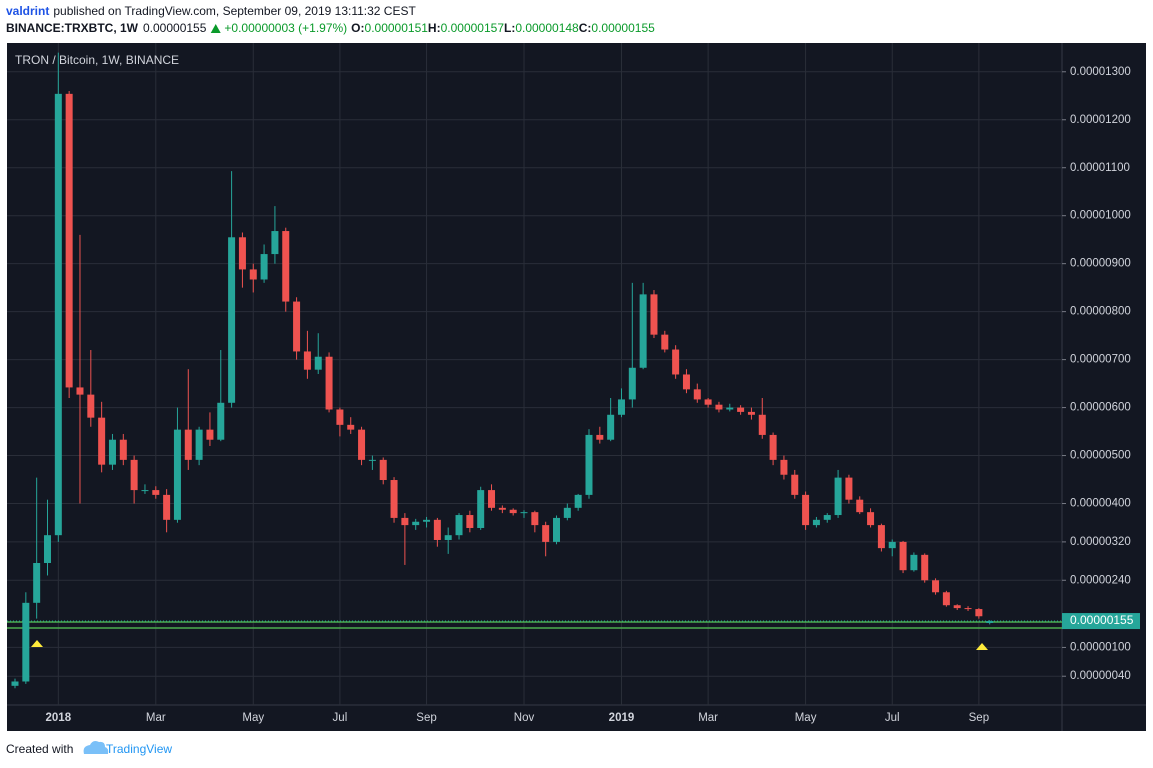 This screenshot has width=1153, height=768. I want to click on up-arrow, so click(215, 28).